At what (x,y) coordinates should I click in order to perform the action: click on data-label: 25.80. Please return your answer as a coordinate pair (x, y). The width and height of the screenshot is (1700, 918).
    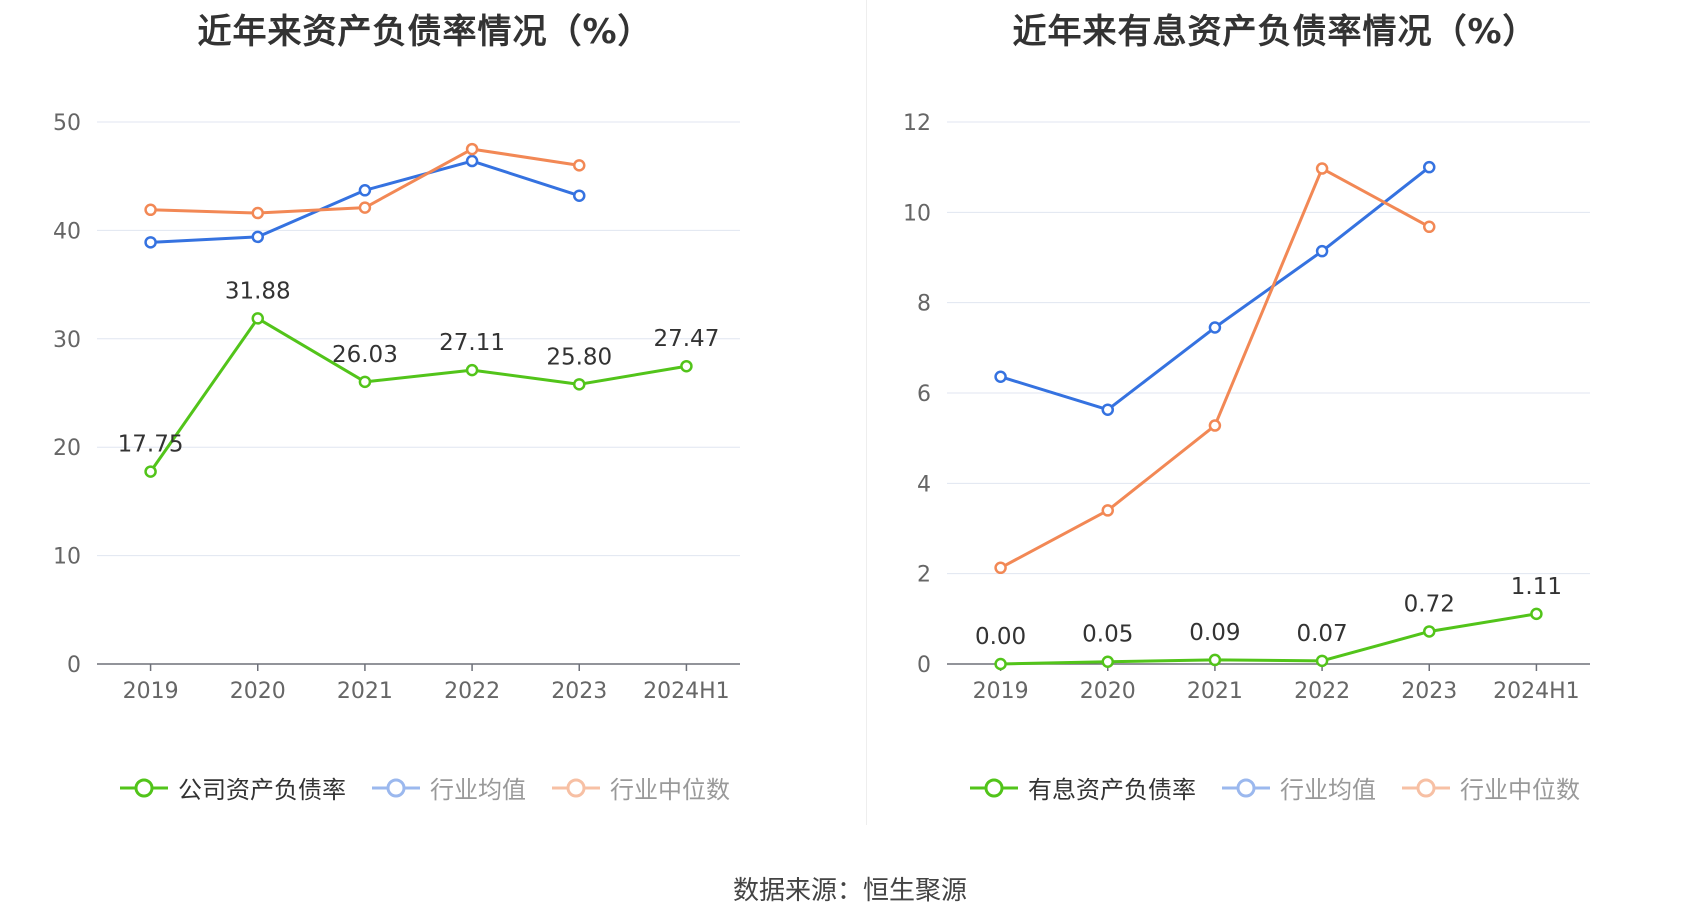
    Looking at the image, I should click on (579, 357).